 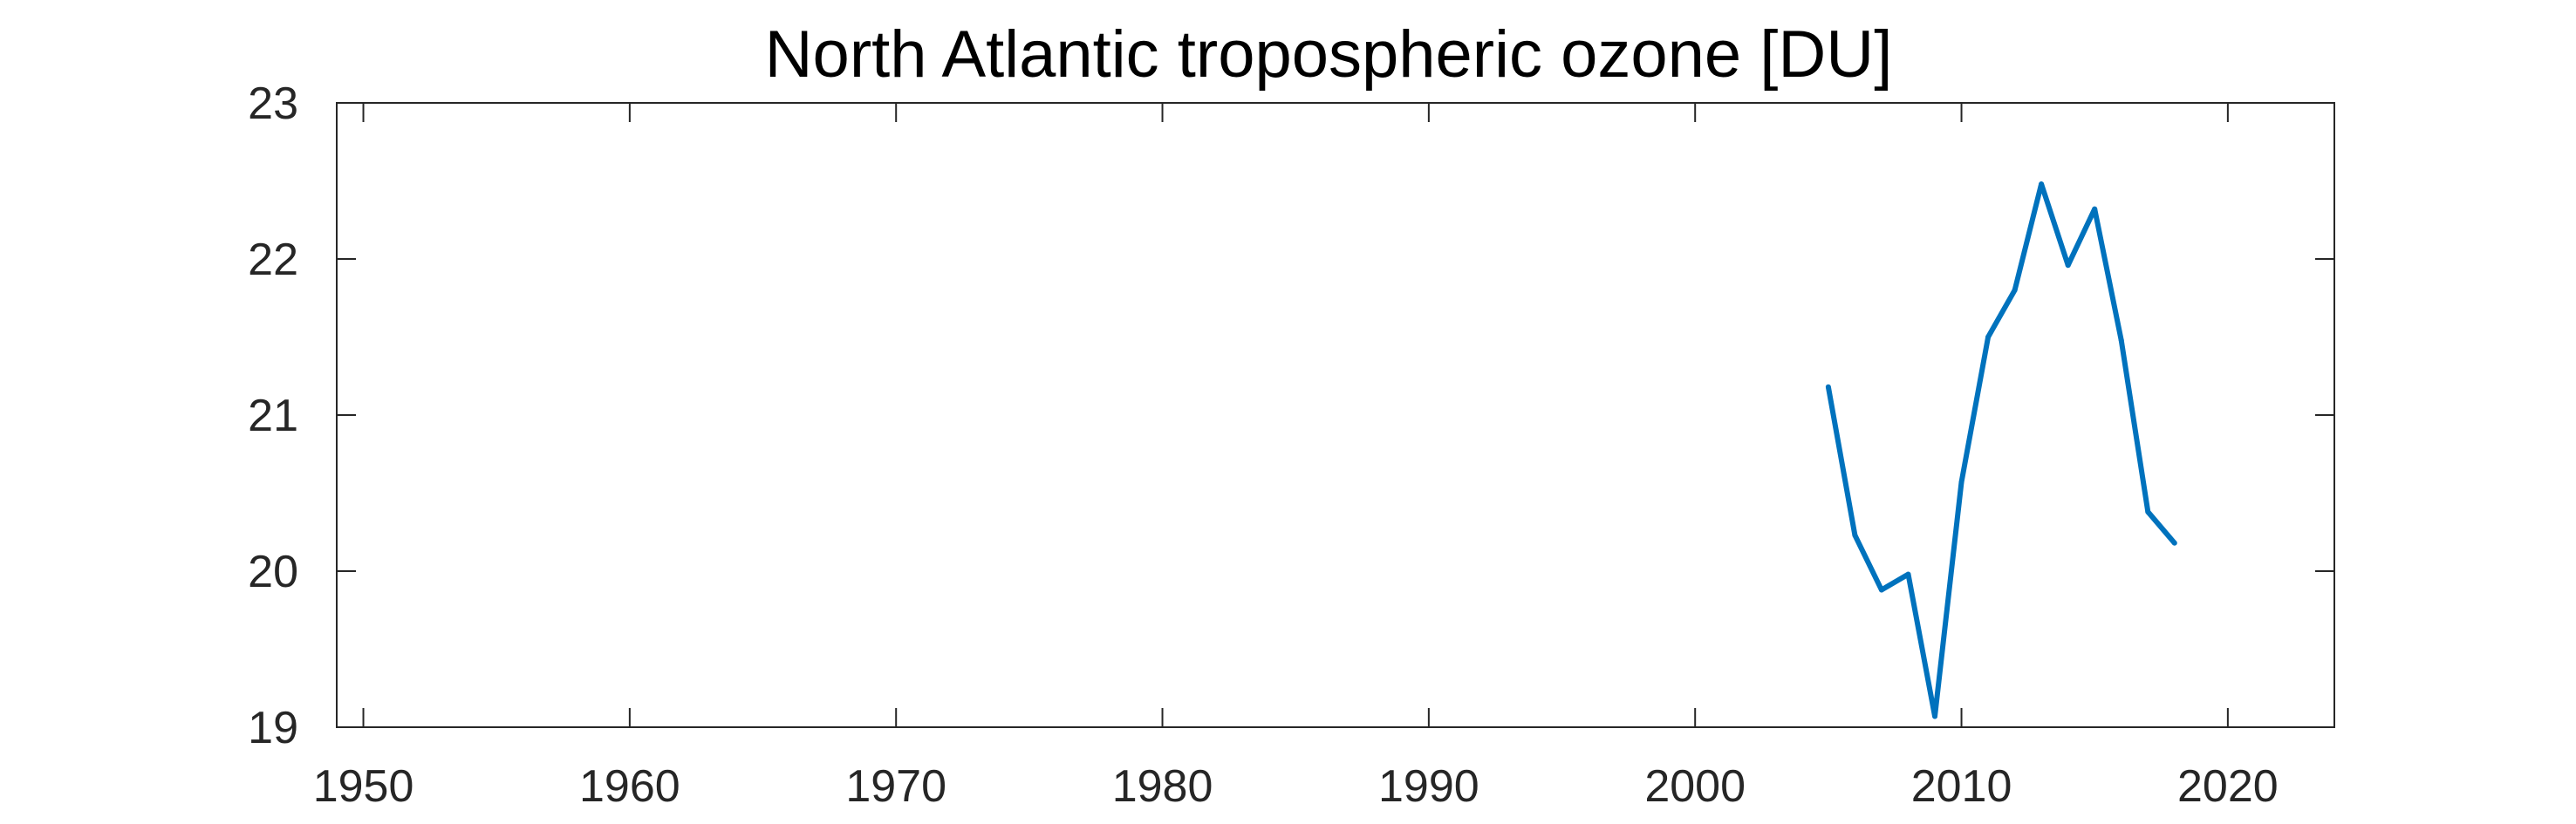 What do you see at coordinates (1695, 786) in the screenshot?
I see `x-tick-label: 2000` at bounding box center [1695, 786].